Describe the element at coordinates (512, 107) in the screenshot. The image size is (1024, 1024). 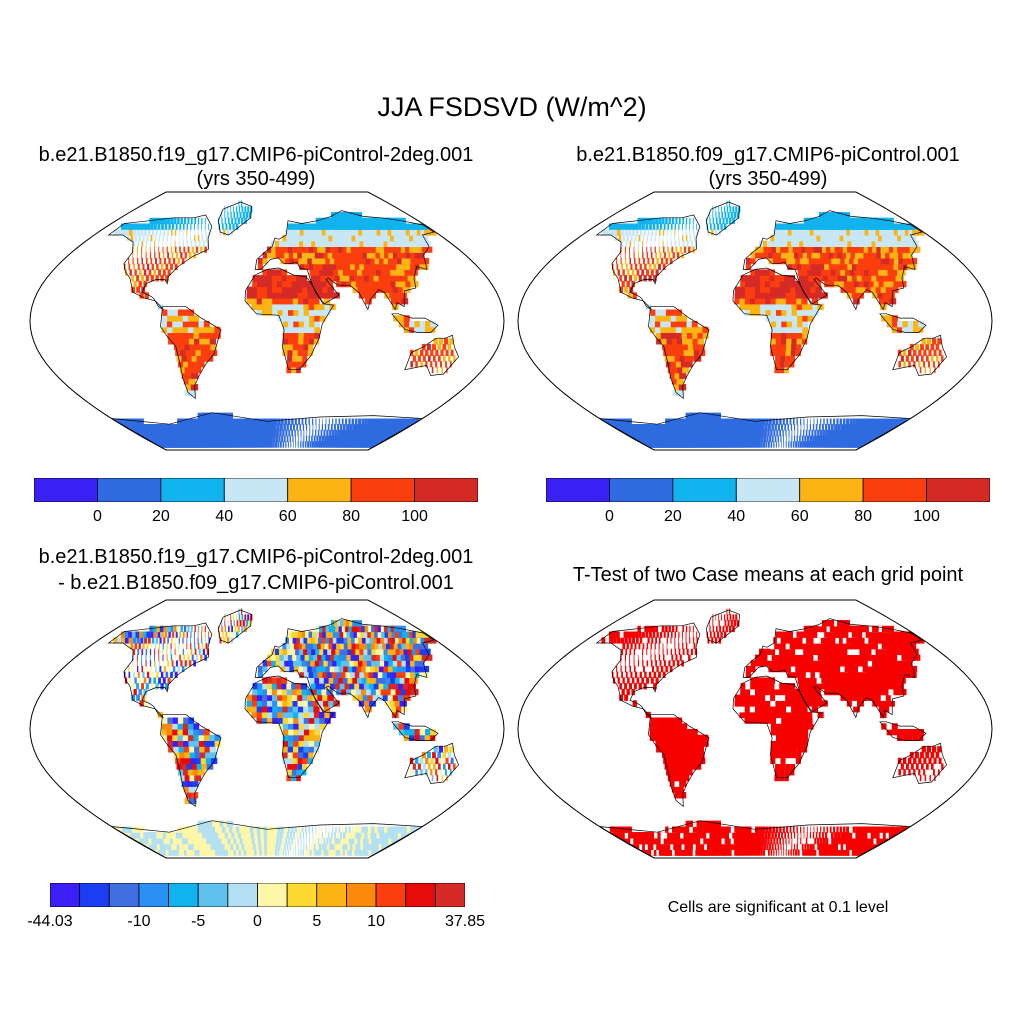
I see `figure-title: JJA FSDSVD (W/m^2)` at that location.